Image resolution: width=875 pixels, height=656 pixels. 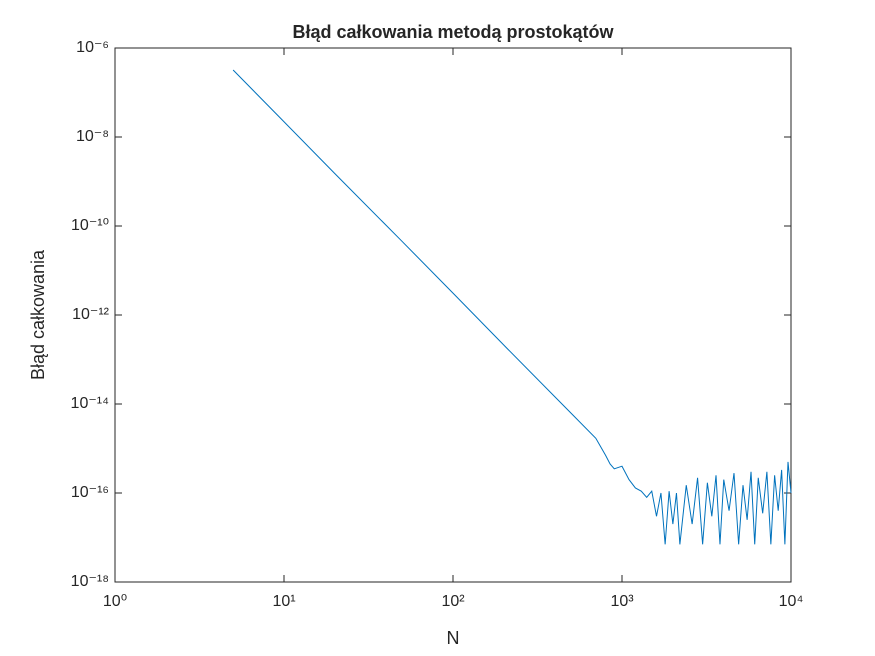 What do you see at coordinates (90, 225) in the screenshot?
I see `y-tick-label: 10⁻¹⁰` at bounding box center [90, 225].